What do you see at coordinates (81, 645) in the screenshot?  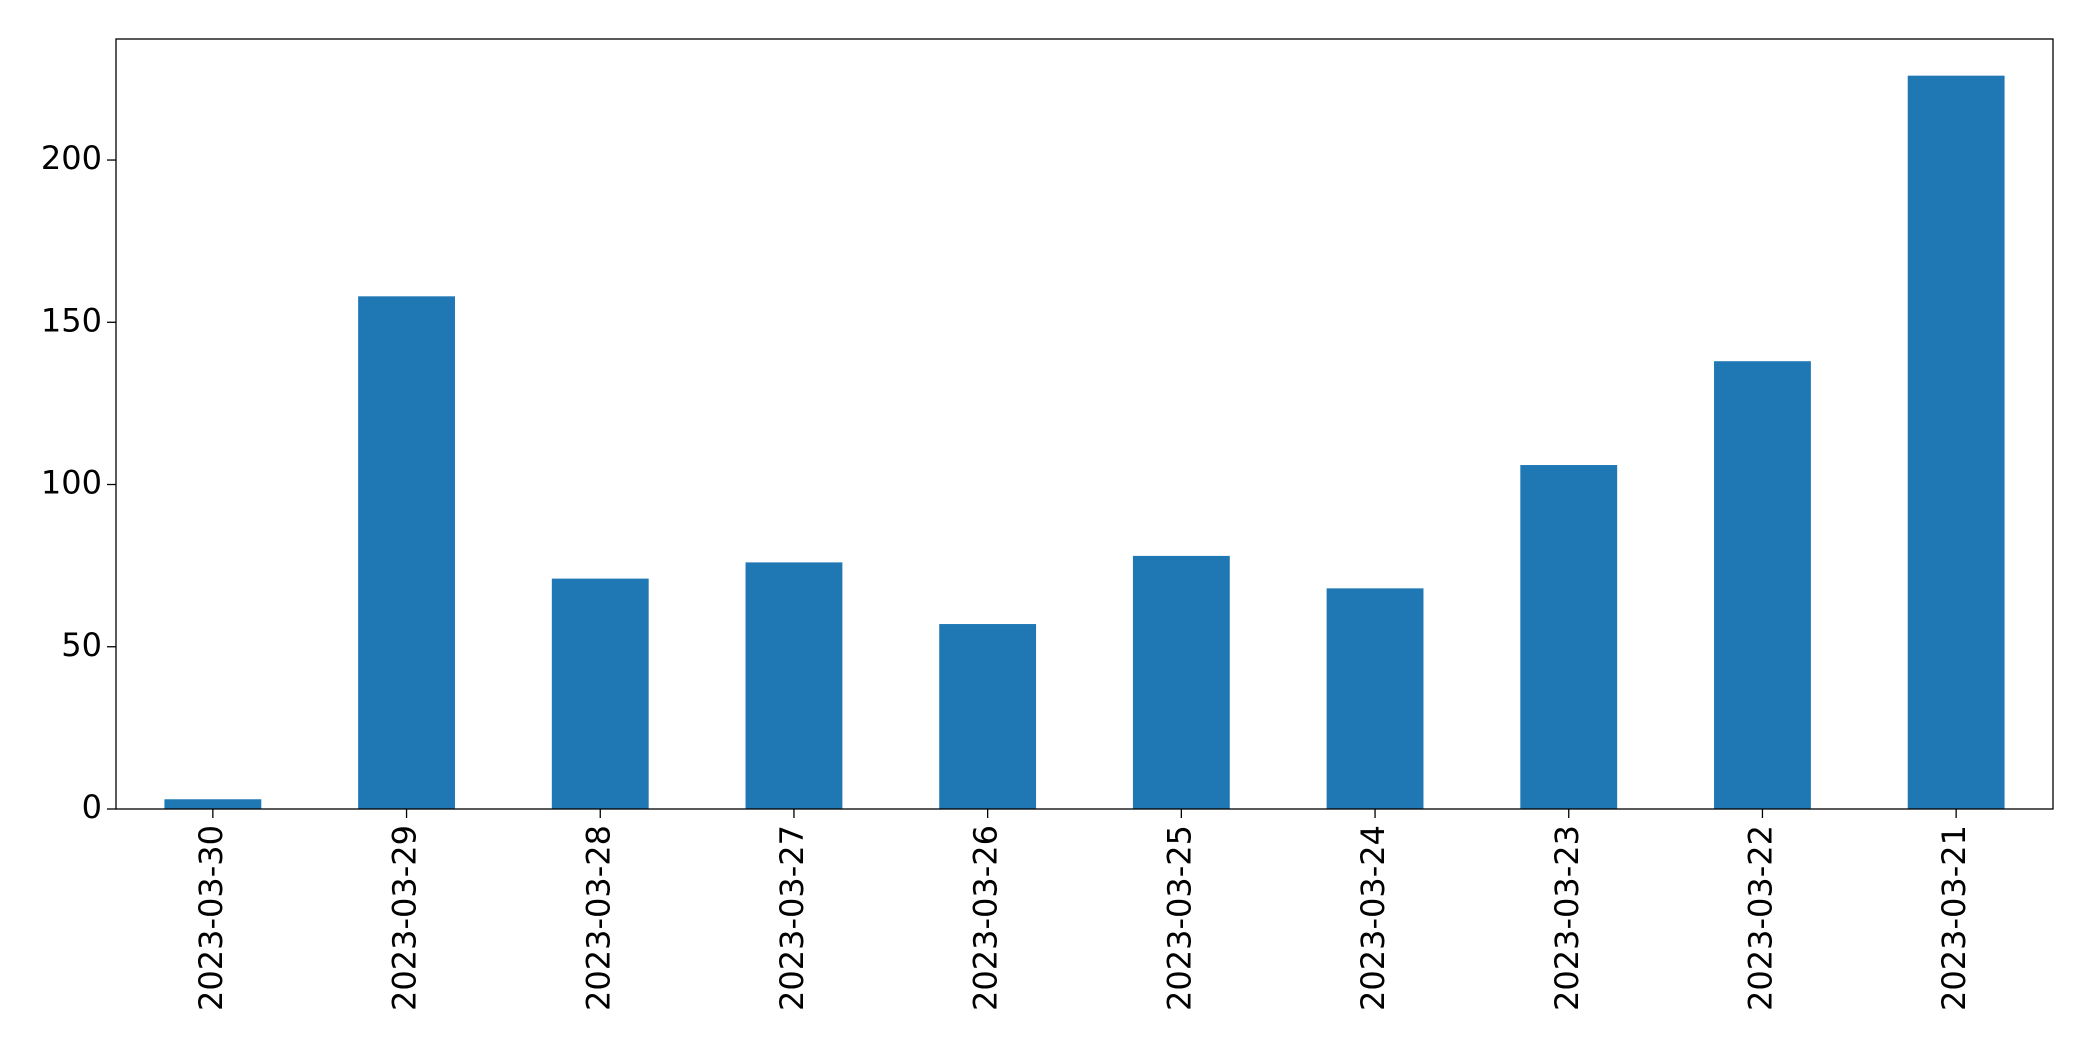 I see `y-tick-label: 50` at bounding box center [81, 645].